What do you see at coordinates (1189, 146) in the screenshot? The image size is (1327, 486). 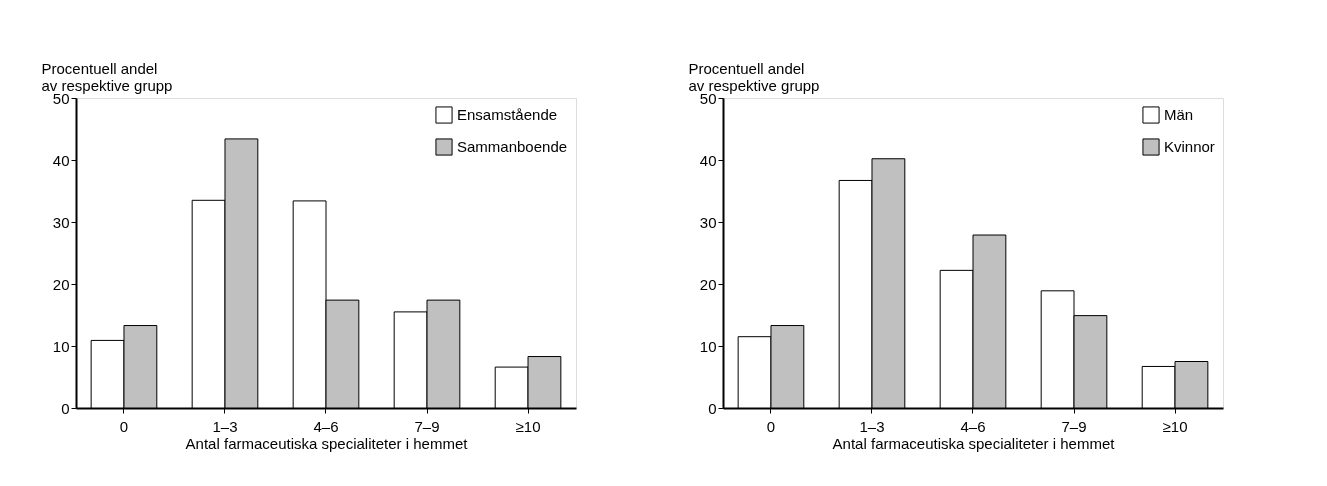 I see `legend-label: Kvinnor` at bounding box center [1189, 146].